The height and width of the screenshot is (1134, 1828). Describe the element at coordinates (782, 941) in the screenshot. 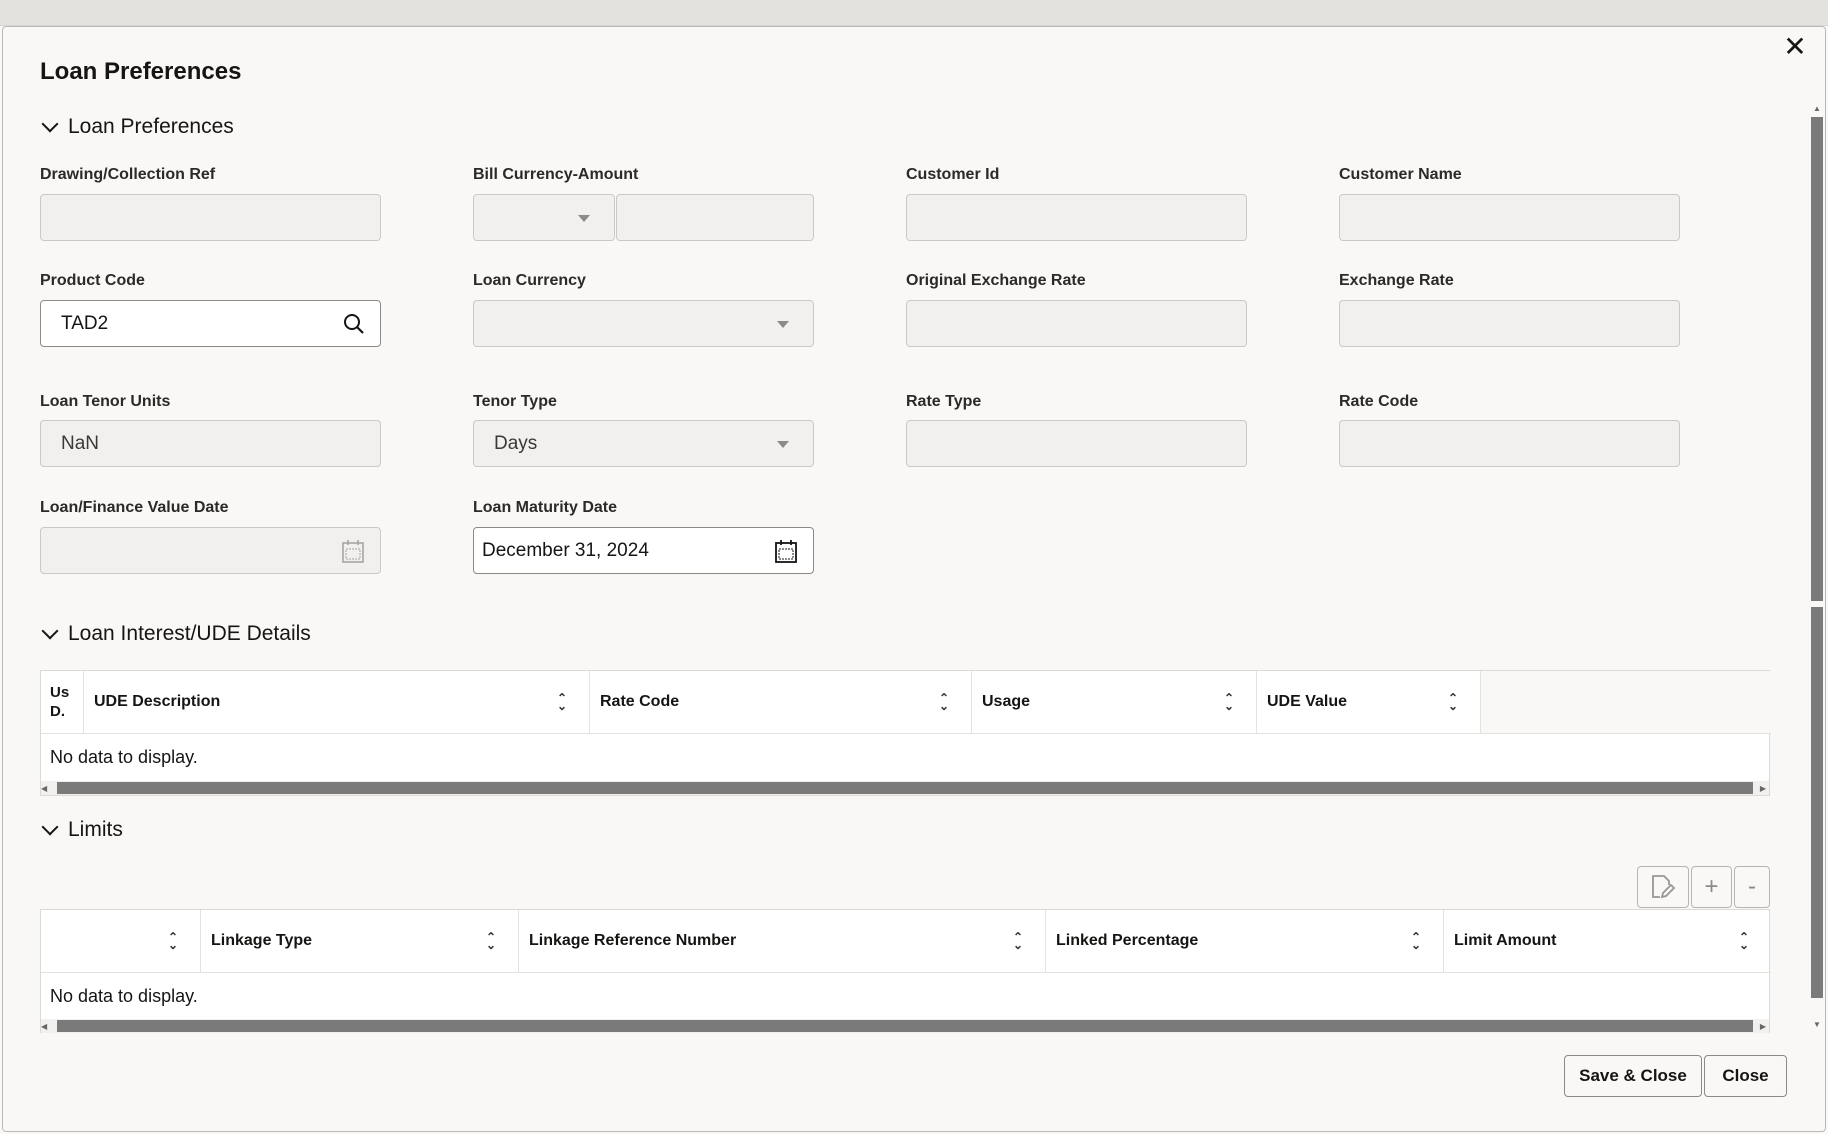

I see `col-linkage-reference: Linkage Reference Number ⌃ ⌄` at that location.